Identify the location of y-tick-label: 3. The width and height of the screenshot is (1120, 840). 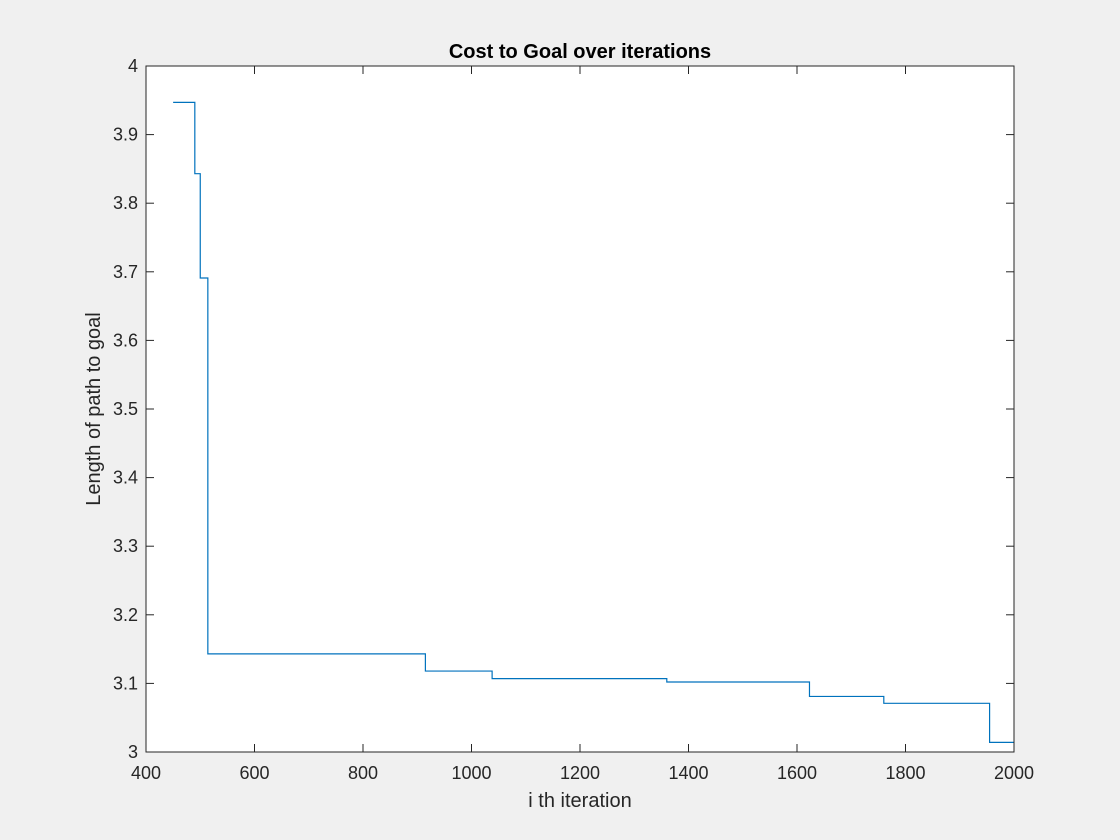
(133, 752).